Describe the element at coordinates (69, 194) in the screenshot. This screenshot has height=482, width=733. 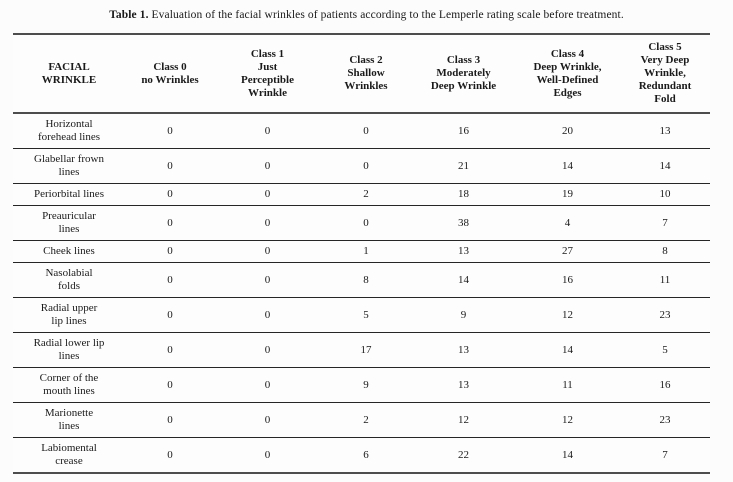
I see `row-label-cell: Periorbital lines` at that location.